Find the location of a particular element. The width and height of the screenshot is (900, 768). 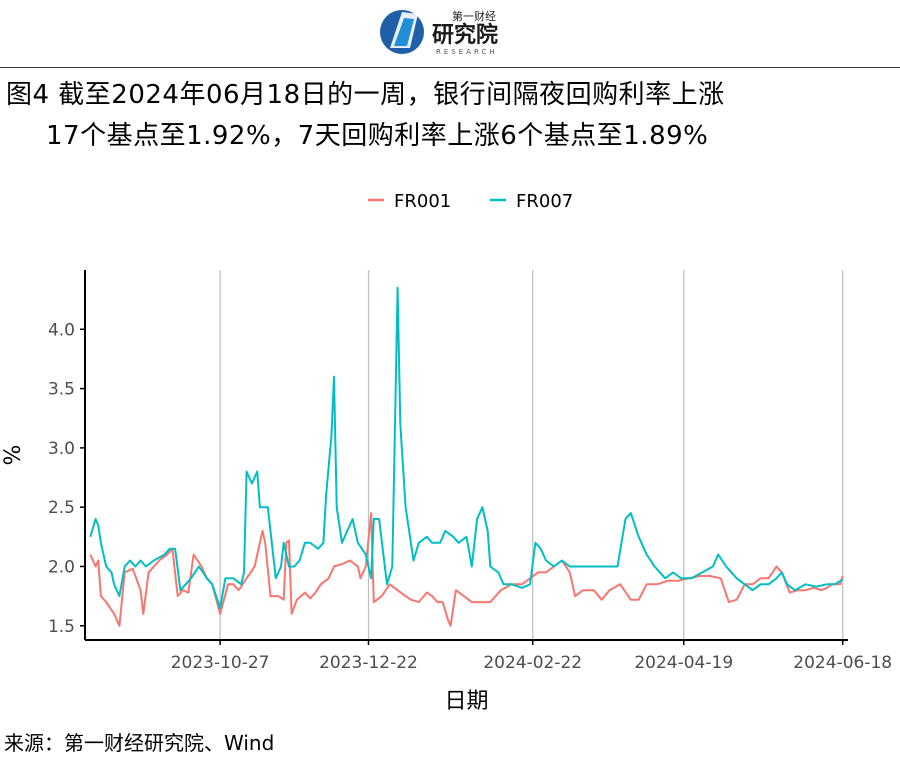

legend-label-fr001: FR001 is located at coordinates (422, 201).